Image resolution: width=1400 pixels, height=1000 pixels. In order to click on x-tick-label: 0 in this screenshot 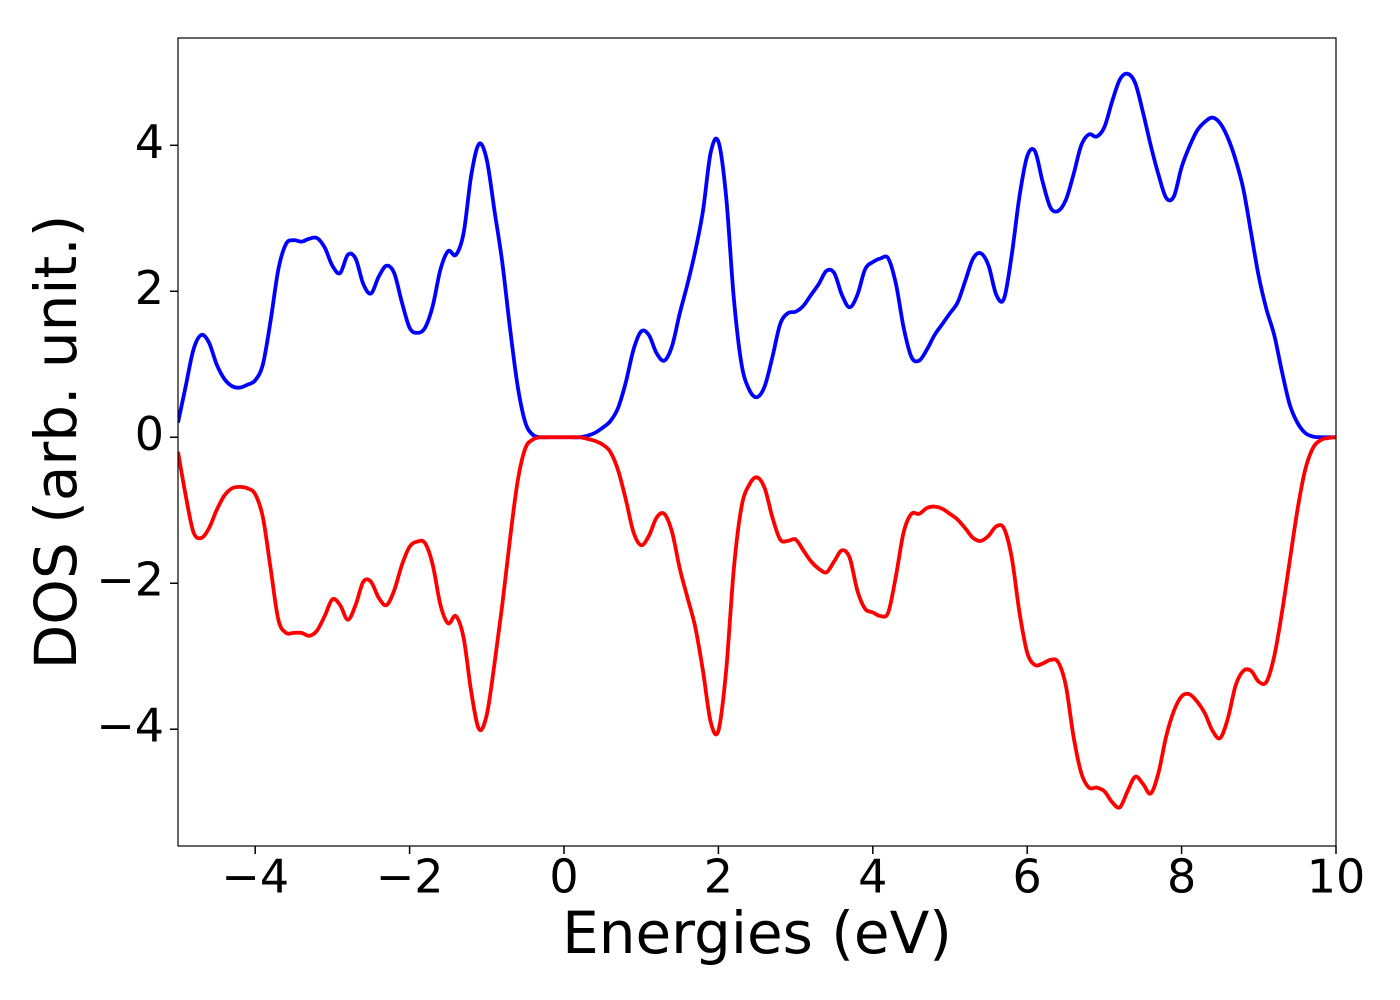, I will do `click(563, 877)`.